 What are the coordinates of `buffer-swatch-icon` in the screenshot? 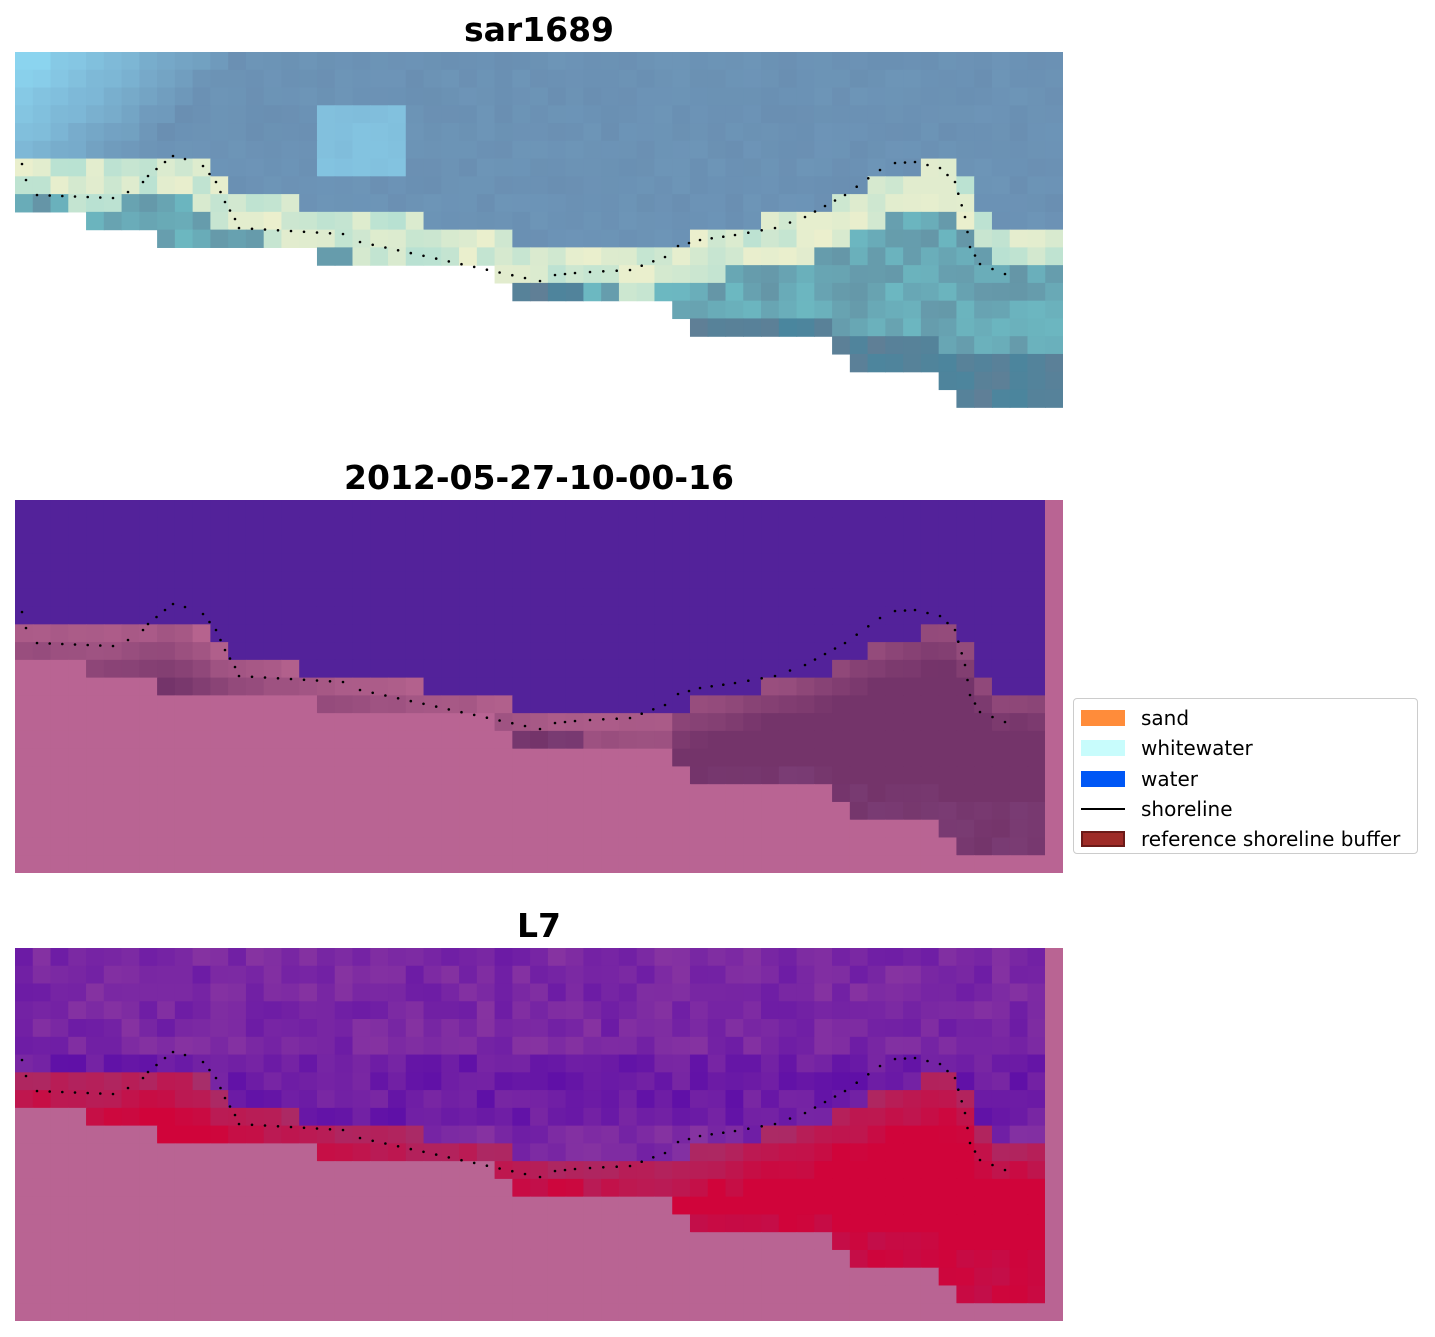 It's located at (1103, 839).